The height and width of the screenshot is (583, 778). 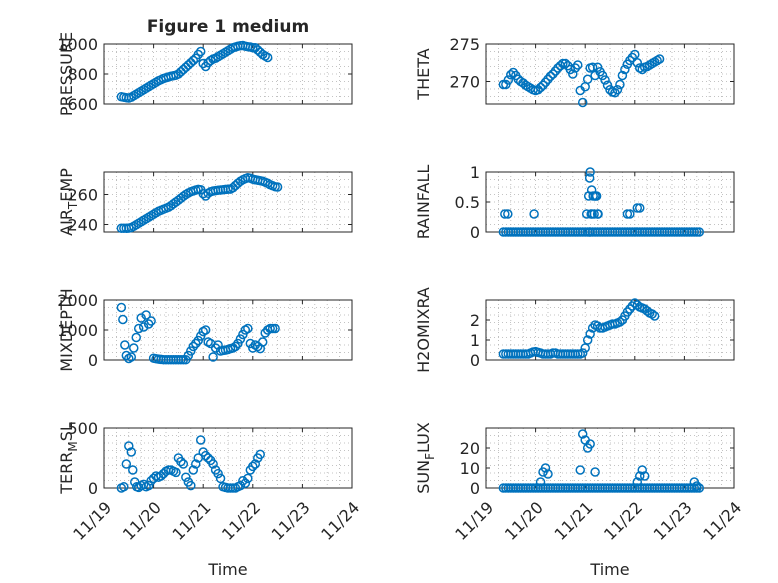 I want to click on y-tick-label: 275, so click(x=464, y=44).